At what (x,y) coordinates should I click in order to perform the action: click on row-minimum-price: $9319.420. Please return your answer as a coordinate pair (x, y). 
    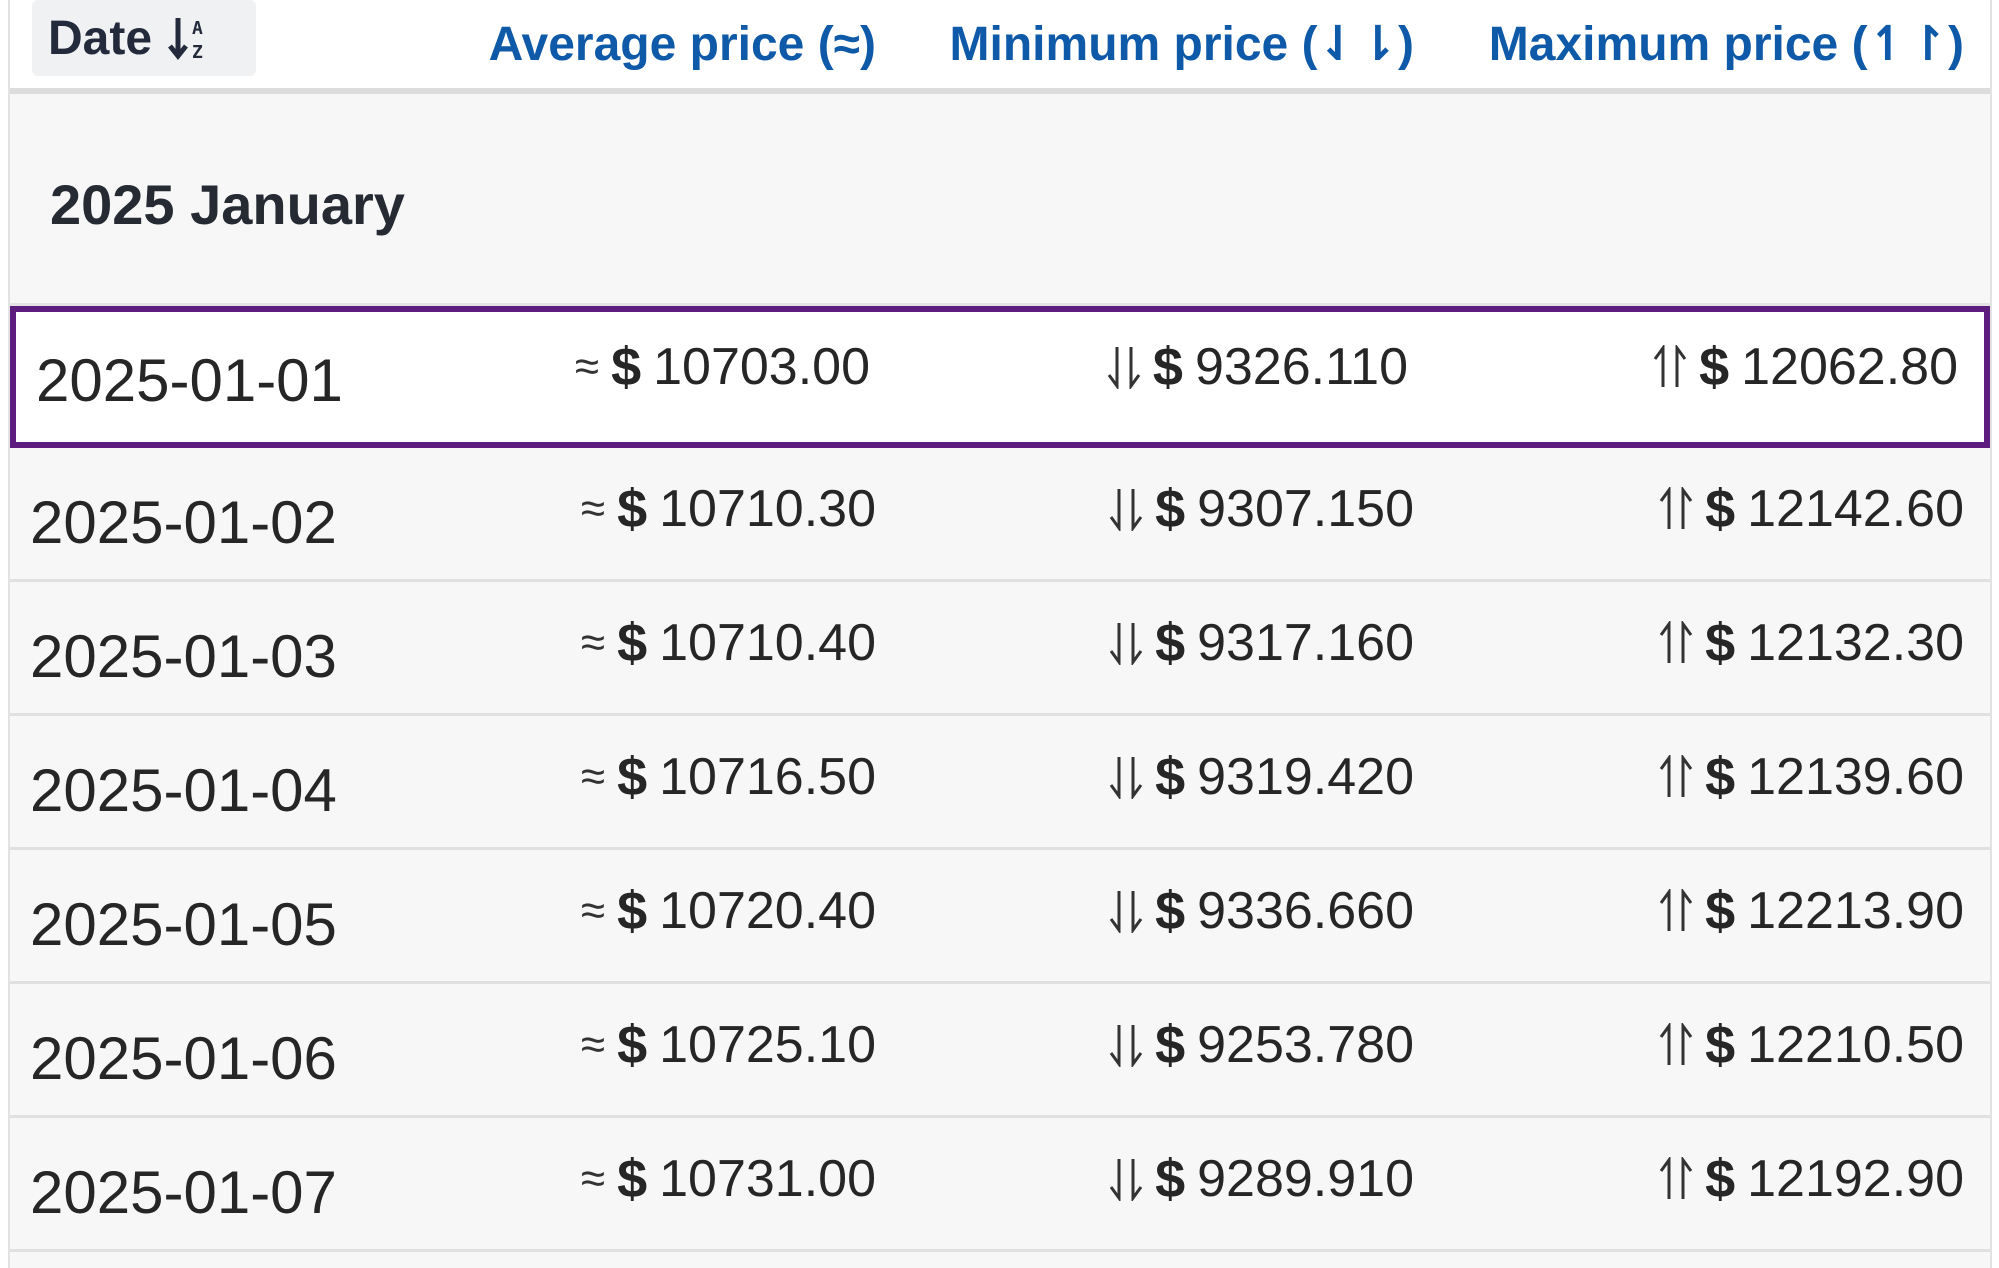
    Looking at the image, I should click on (1261, 777).